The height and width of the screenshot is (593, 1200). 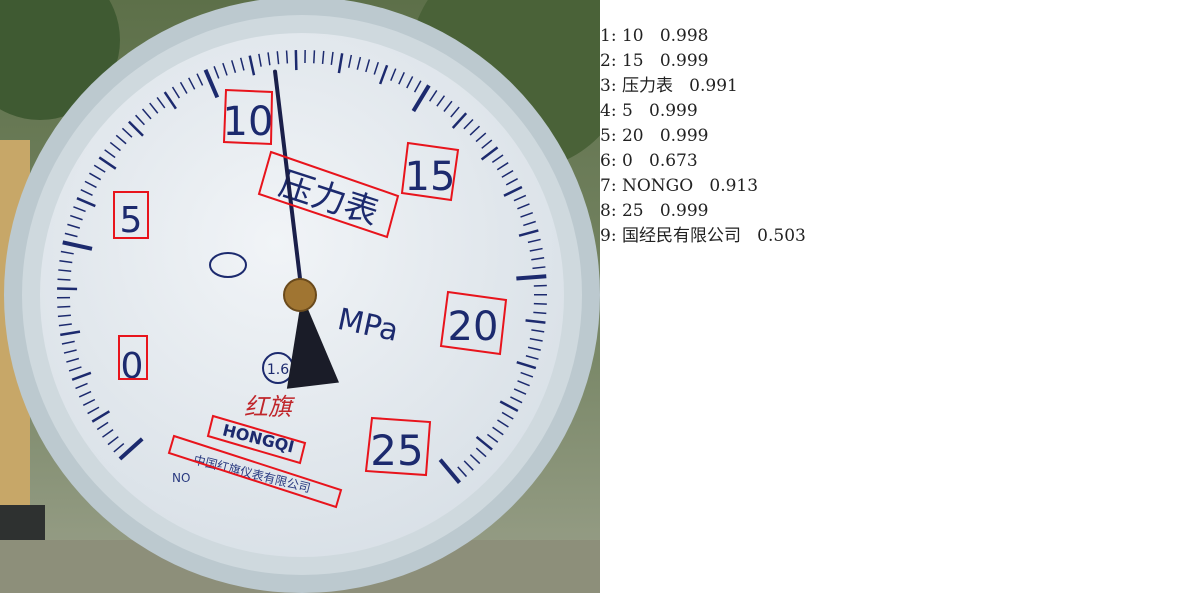 I want to click on result-index: 3:, so click(x=608, y=86).